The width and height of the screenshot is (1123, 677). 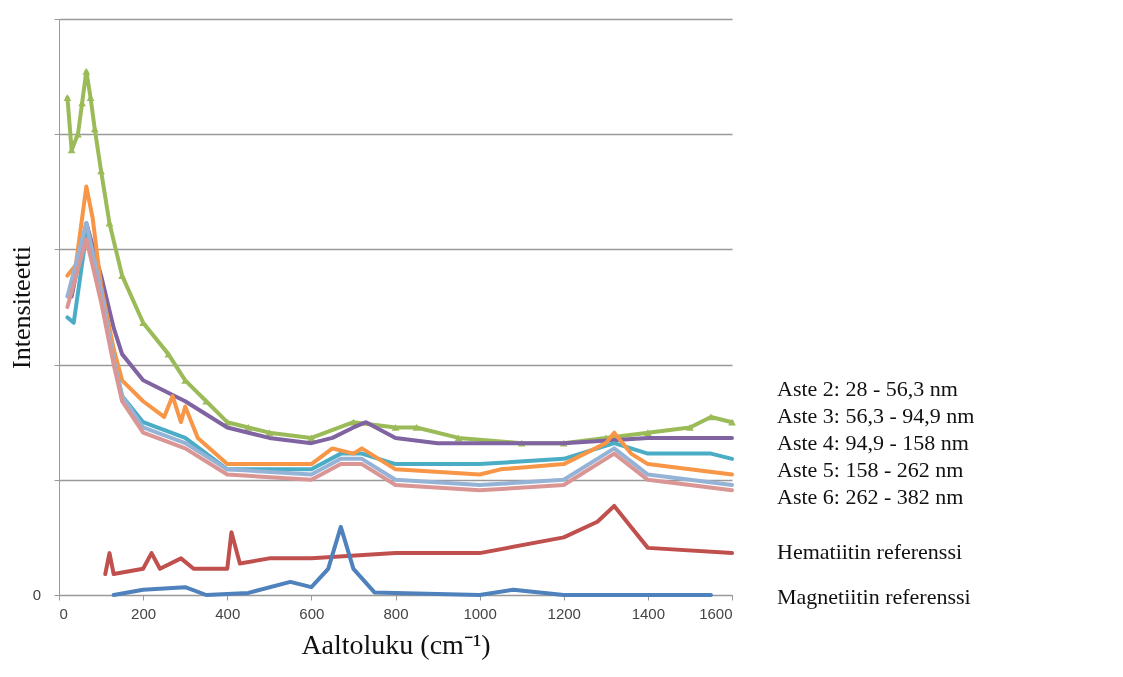 What do you see at coordinates (36, 594) in the screenshot?
I see `text: 0` at bounding box center [36, 594].